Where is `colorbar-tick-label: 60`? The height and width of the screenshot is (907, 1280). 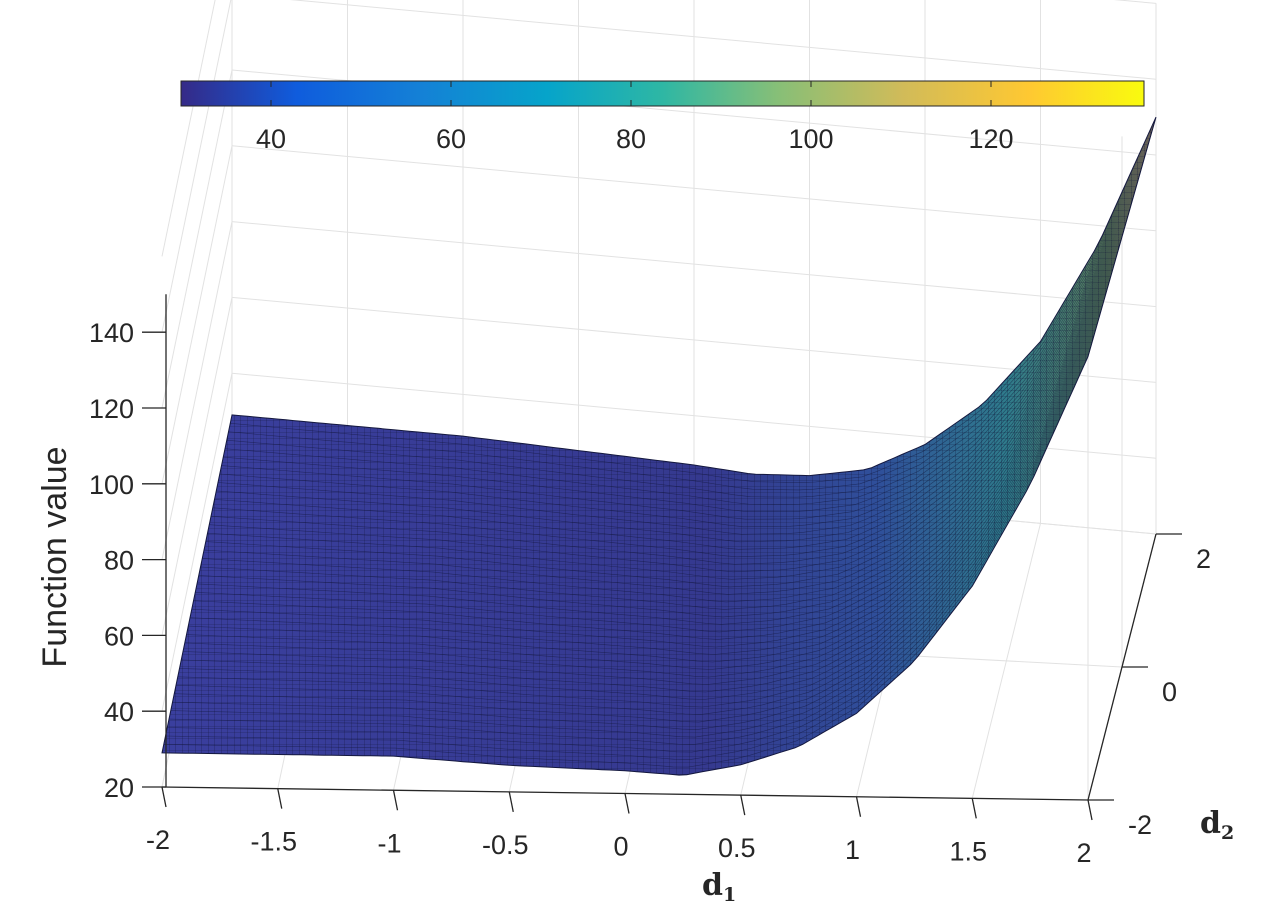
colorbar-tick-label: 60 is located at coordinates (451, 139).